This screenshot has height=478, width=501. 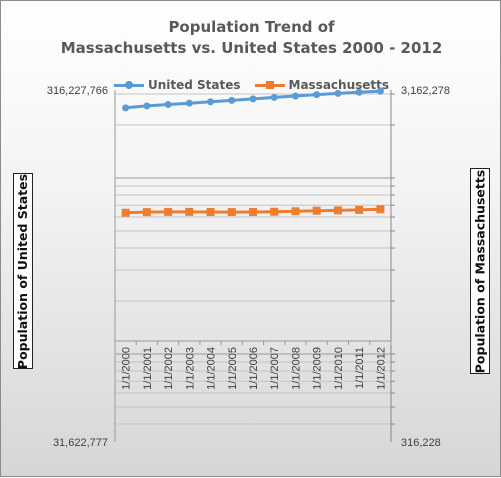 I want to click on x-tick-label: 1/1/2012, so click(x=381, y=368).